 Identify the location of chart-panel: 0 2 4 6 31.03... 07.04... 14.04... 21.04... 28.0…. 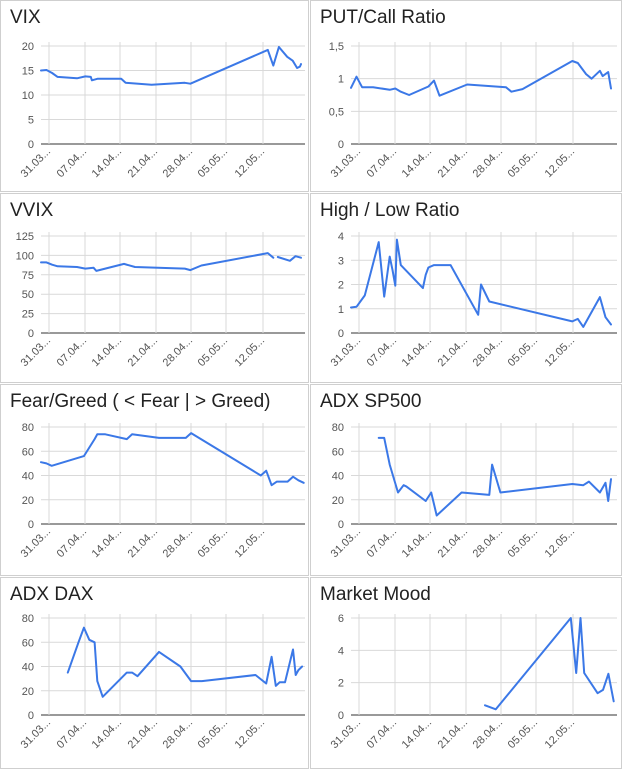
(466, 673).